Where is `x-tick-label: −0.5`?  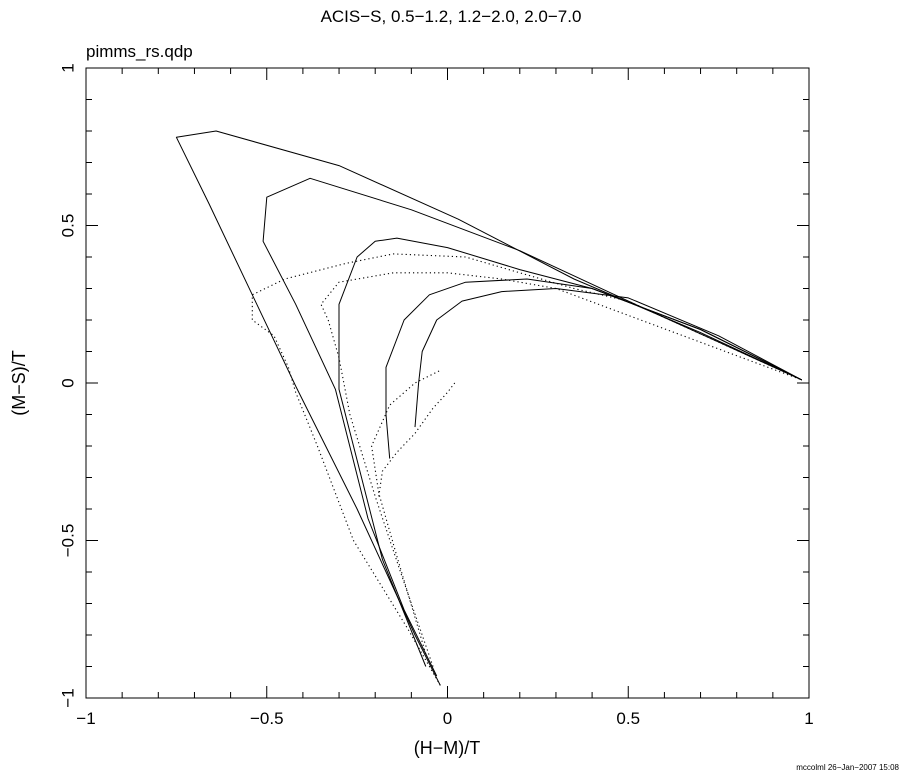 x-tick-label: −0.5 is located at coordinates (267, 718).